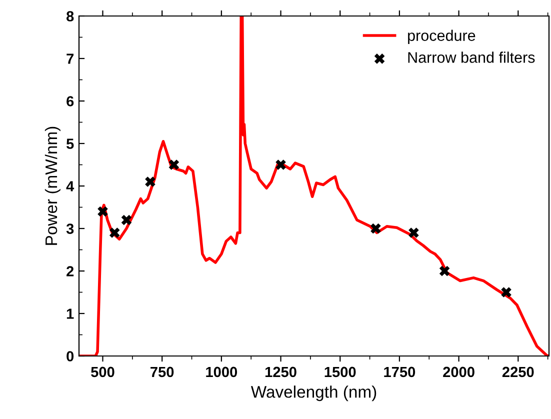 The width and height of the screenshot is (551, 419). Describe the element at coordinates (400, 372) in the screenshot. I see `x-tick-label: 1750` at that location.